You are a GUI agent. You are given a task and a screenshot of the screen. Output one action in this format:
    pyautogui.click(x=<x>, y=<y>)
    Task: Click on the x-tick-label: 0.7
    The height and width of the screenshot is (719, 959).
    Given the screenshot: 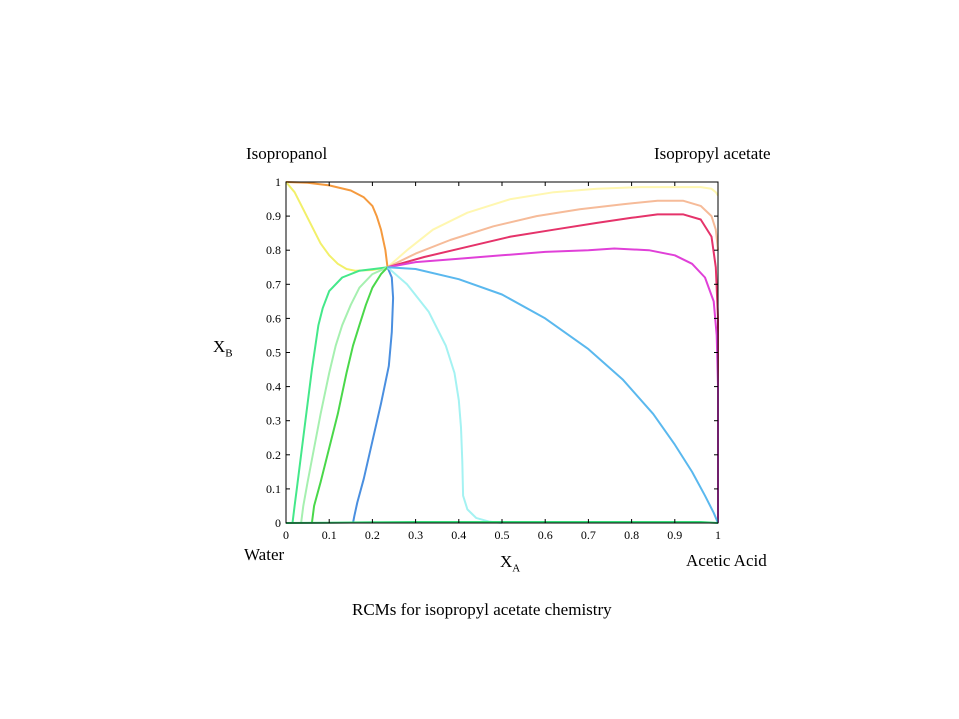 What is the action you would take?
    pyautogui.click(x=588, y=535)
    